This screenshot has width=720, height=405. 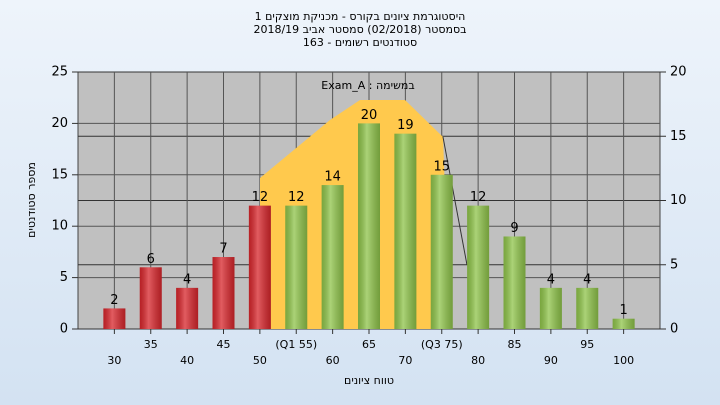 I want to click on x-tick-label: 40, so click(x=187, y=360).